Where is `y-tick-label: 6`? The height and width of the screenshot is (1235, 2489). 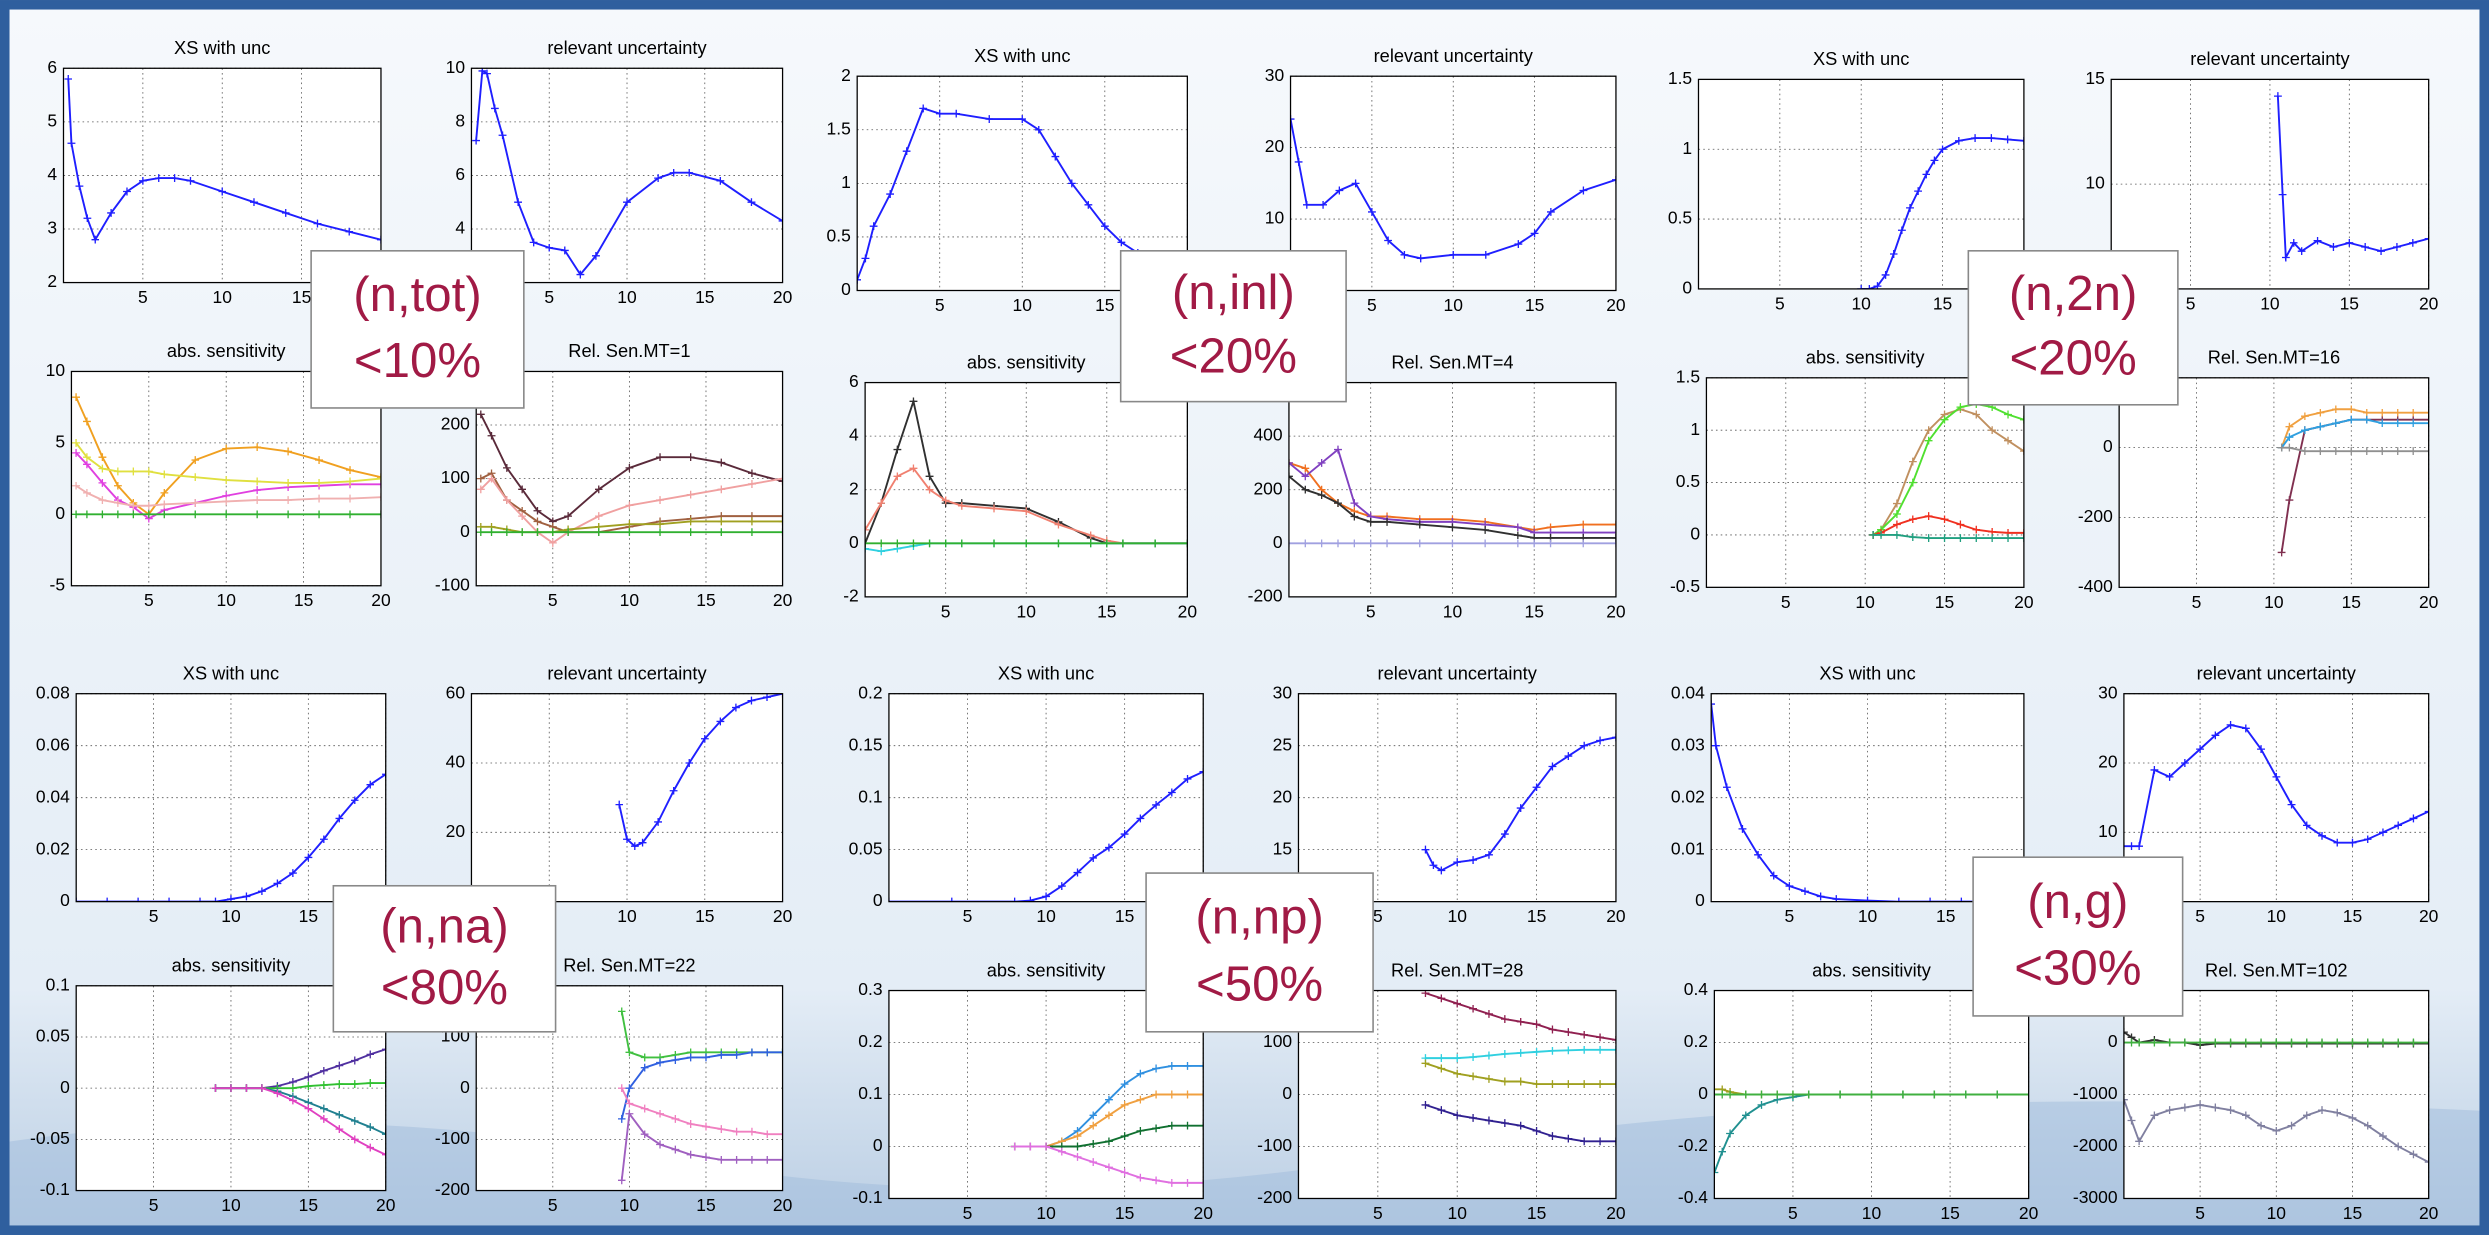 y-tick-label: 6 is located at coordinates (52, 67).